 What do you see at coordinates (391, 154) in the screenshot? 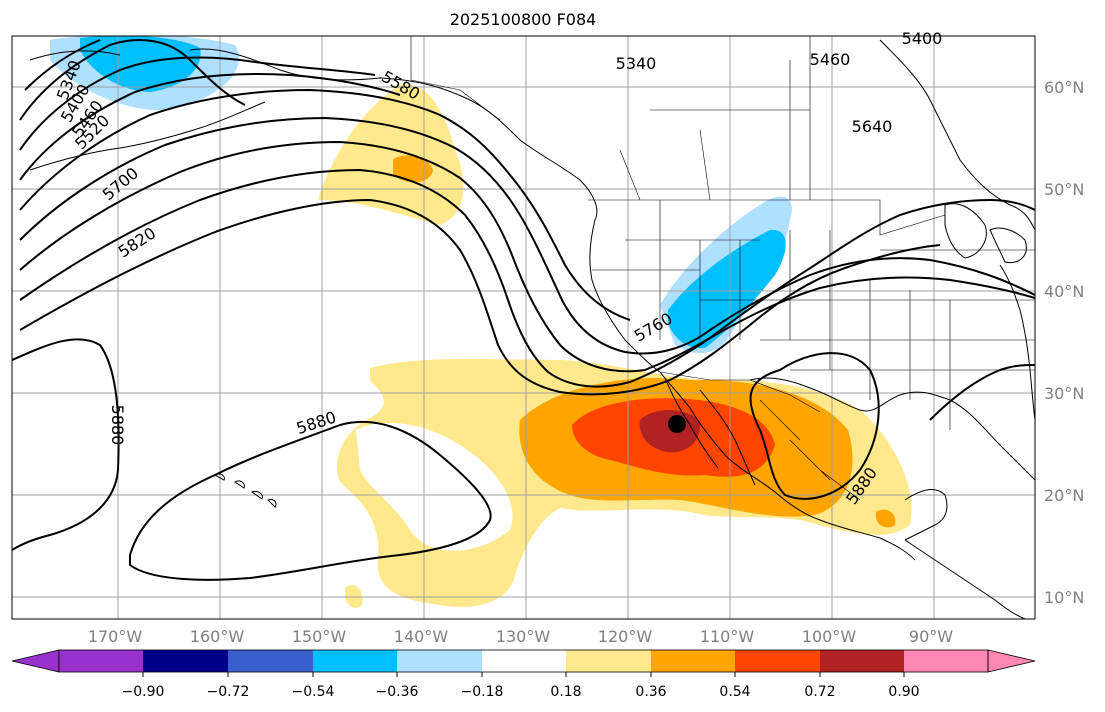
I see `yellow-field-gulf-alaska` at bounding box center [391, 154].